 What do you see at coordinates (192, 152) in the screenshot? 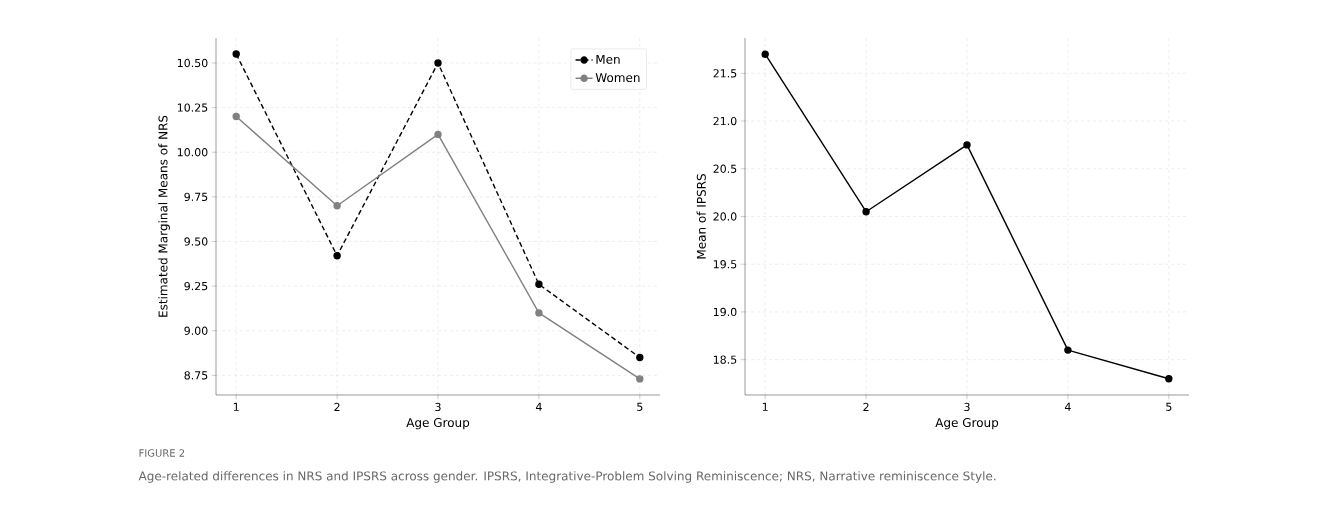
I see `y-tick-label: 10.00` at bounding box center [192, 152].